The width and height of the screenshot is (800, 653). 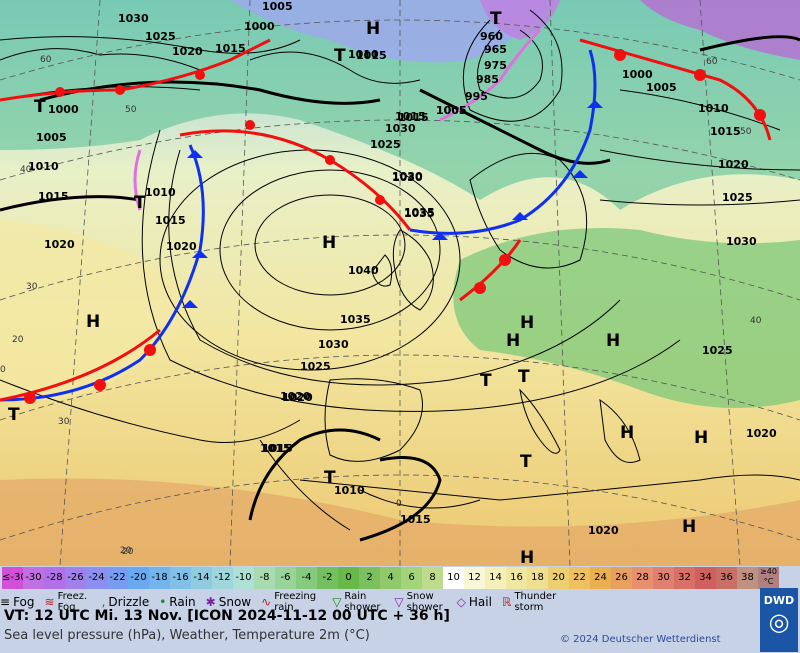 What do you see at coordinates (80, 365) in the screenshot?
I see `warm-front-atlantic` at bounding box center [80, 365].